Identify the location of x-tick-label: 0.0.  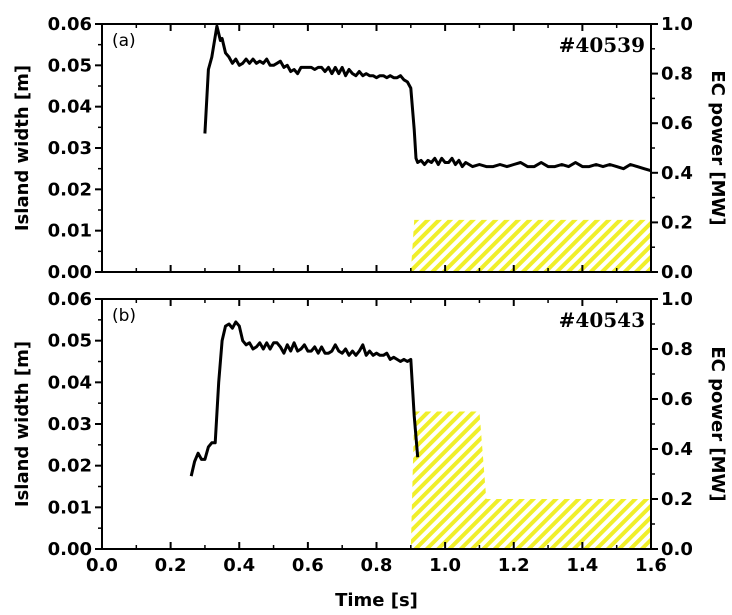
(102, 565).